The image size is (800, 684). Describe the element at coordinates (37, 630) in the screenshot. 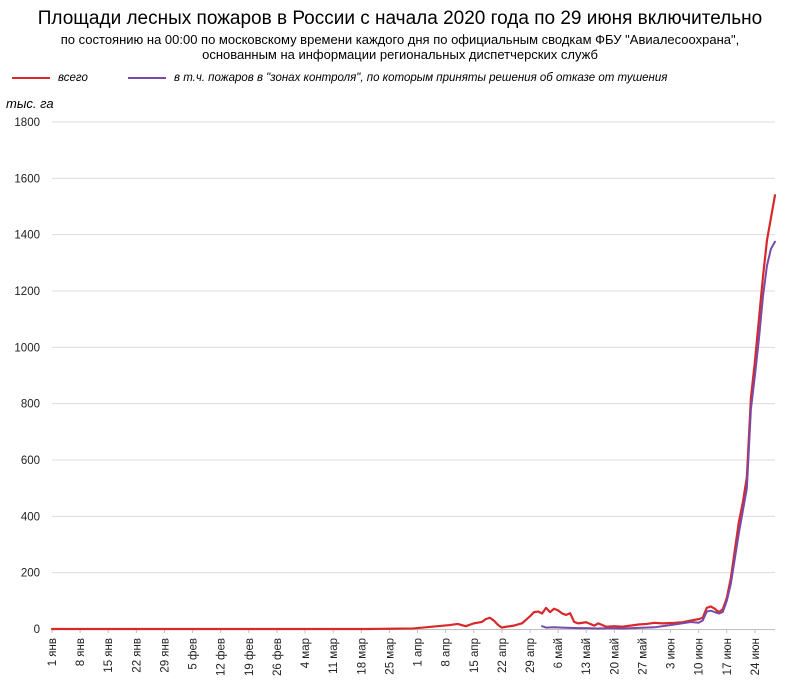

I see `y-tick-label: 0` at that location.